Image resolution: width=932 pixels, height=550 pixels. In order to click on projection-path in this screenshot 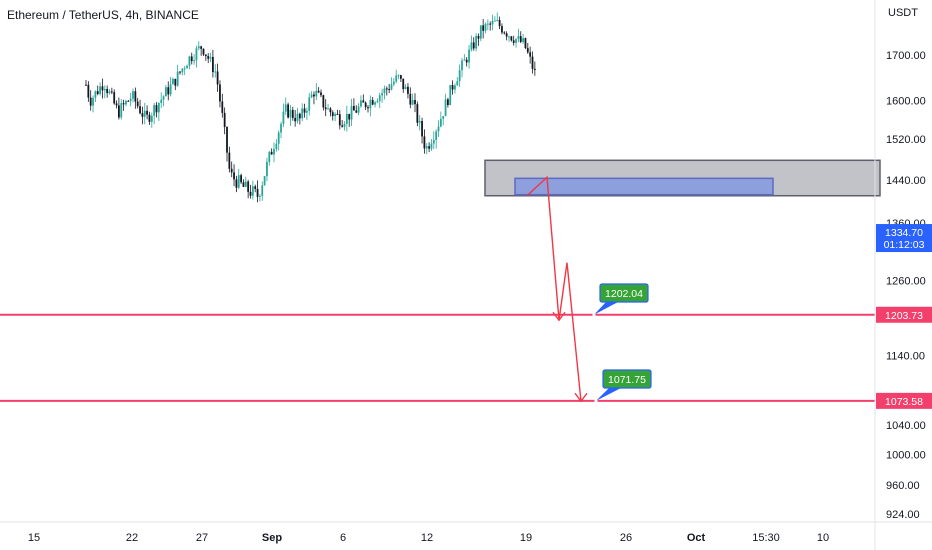, I will do `click(557, 289)`.